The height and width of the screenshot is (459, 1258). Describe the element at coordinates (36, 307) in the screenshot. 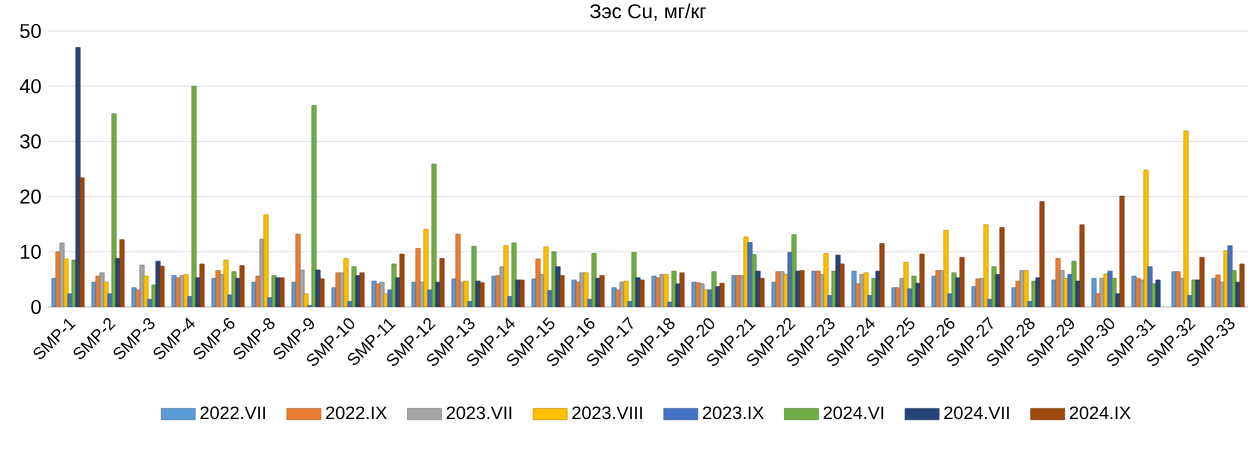

I see `y-tick-label: 0` at that location.